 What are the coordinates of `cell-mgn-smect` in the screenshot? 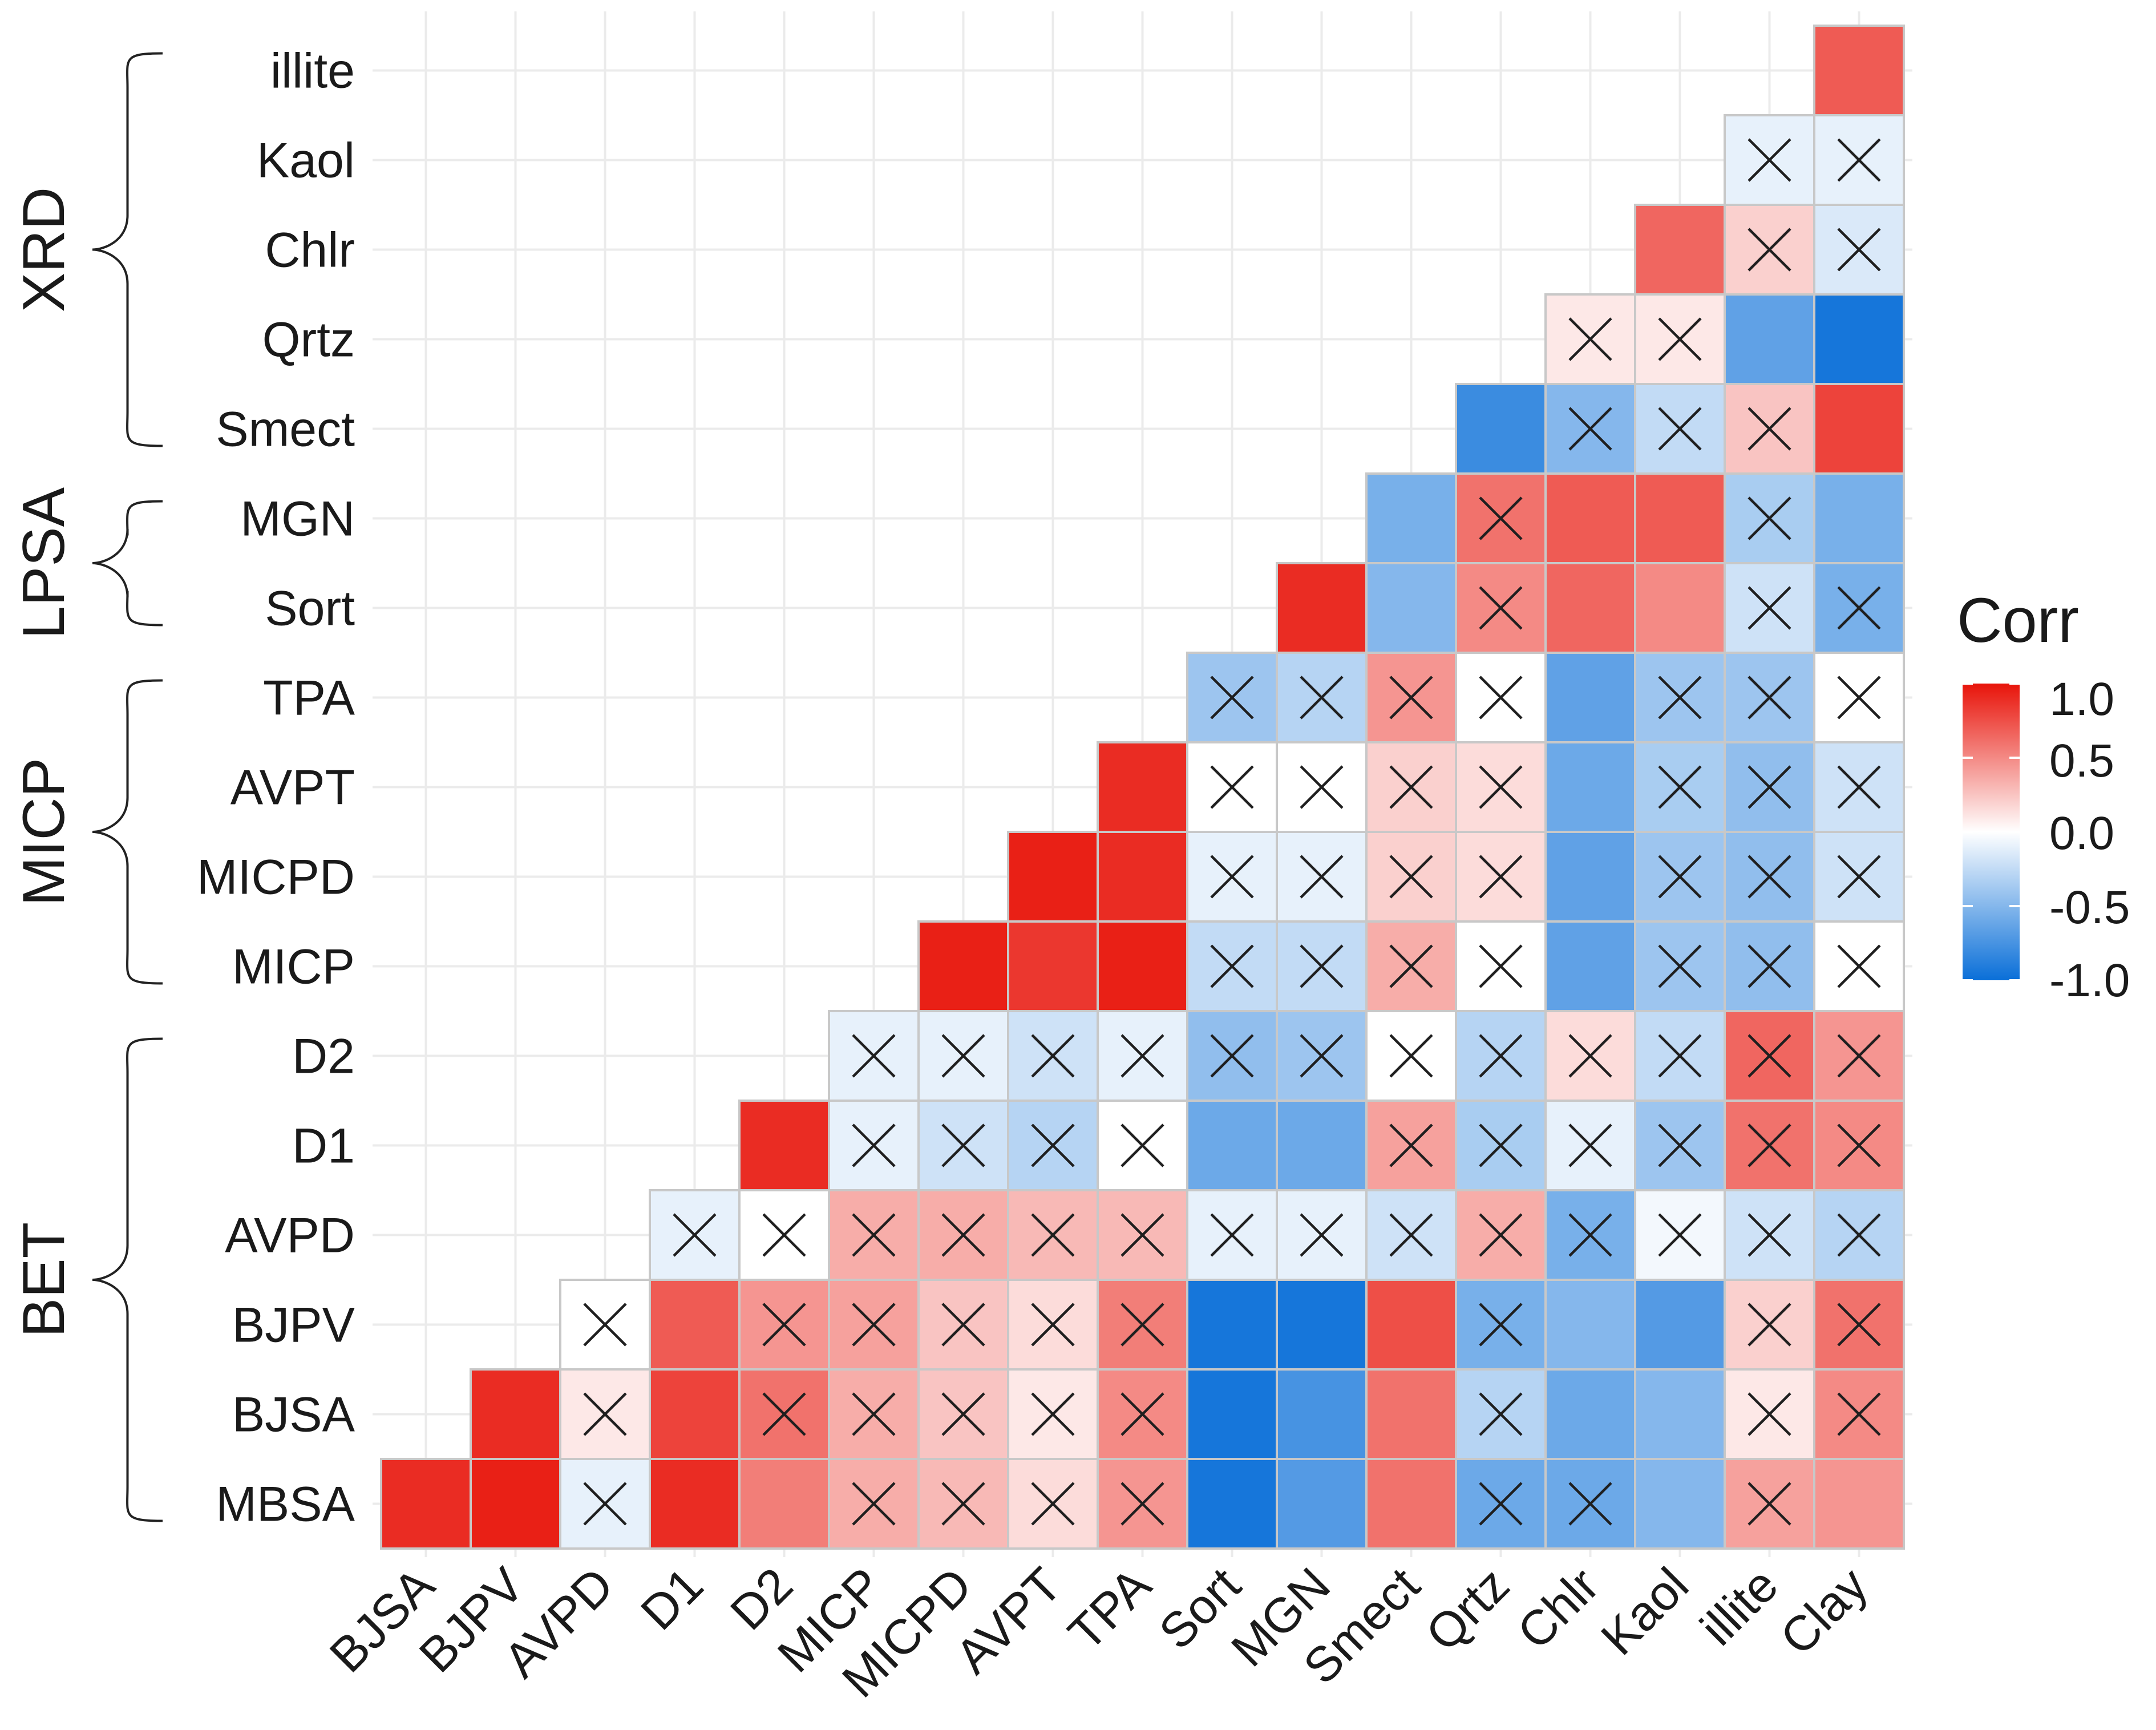 It's located at (1411, 518).